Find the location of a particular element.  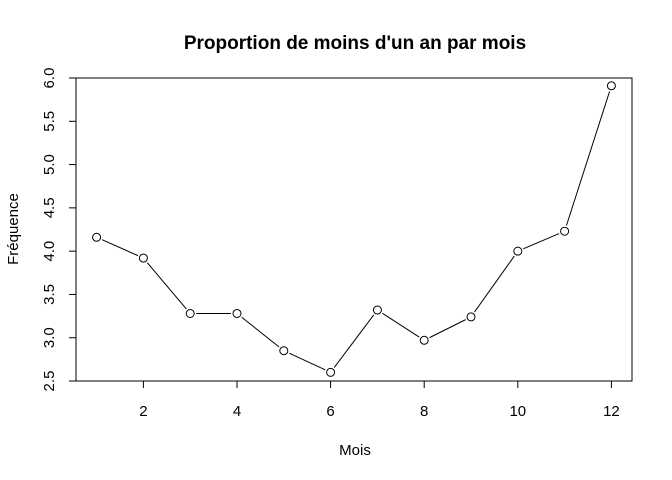

x-axis: 2 4 6 8 10 12 is located at coordinates (379, 400).